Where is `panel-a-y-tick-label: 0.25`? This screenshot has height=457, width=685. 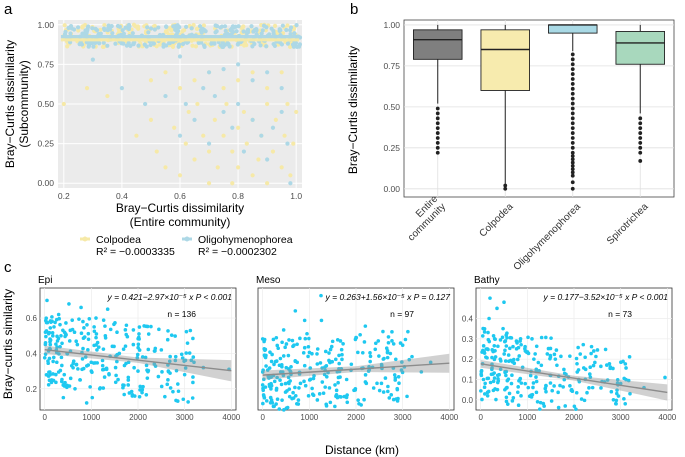 panel-a-y-tick-label: 0.25 is located at coordinates (45, 144).